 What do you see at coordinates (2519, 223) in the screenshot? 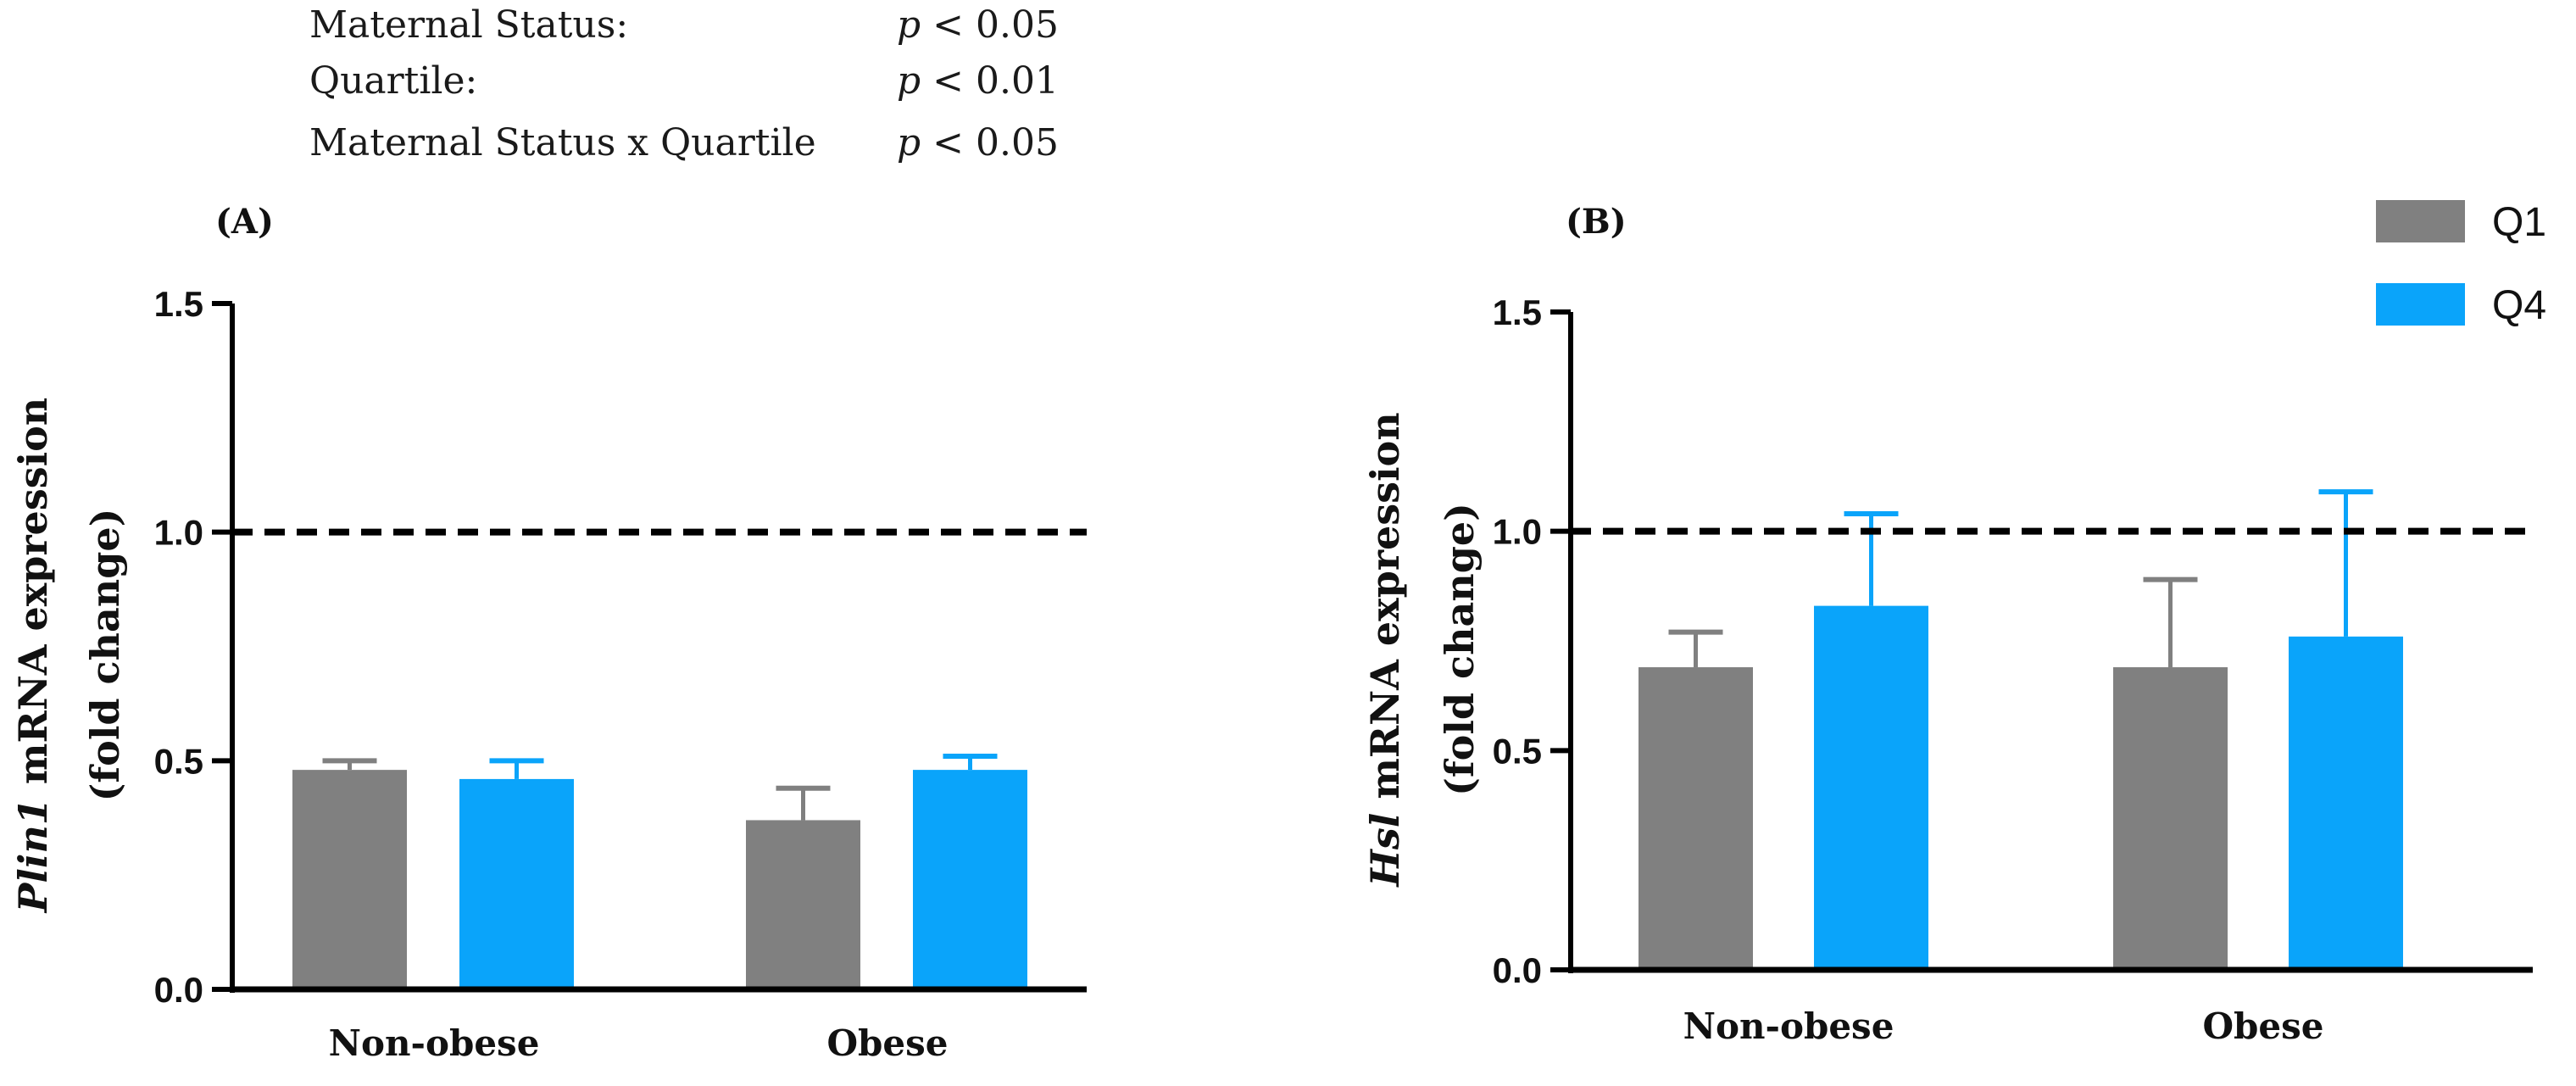
I see `legend-label-q1: Q1` at bounding box center [2519, 223].